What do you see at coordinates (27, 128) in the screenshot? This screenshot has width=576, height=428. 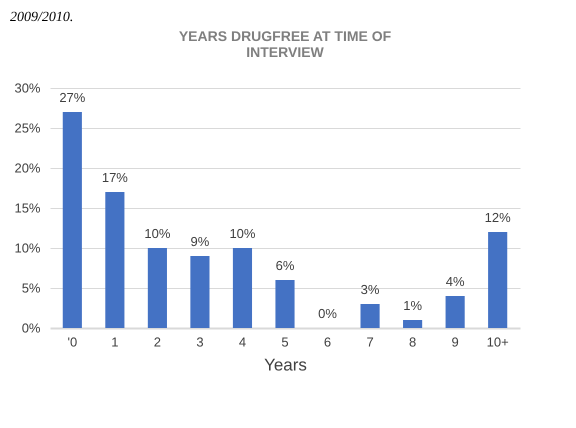 I see `y-tick-label: 25%` at bounding box center [27, 128].